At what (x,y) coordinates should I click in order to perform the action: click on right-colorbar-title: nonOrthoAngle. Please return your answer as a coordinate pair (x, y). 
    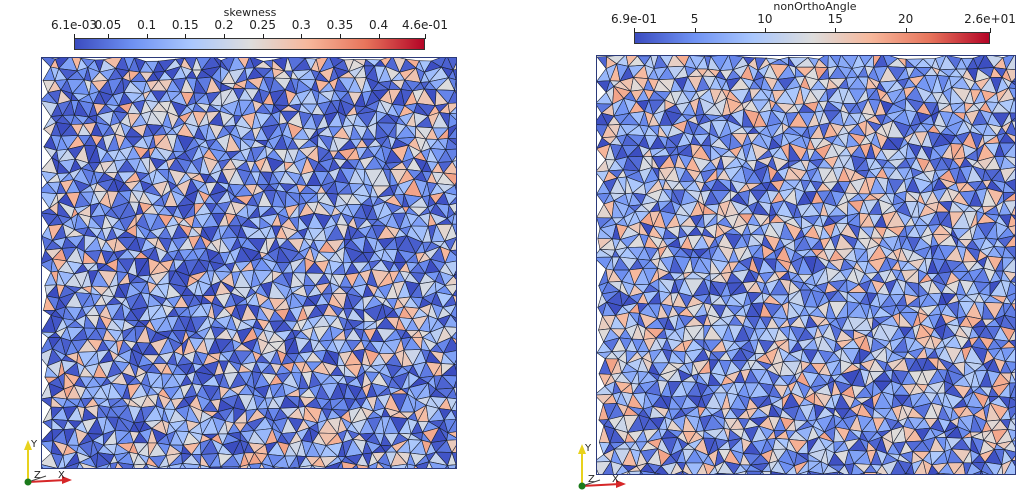
    Looking at the image, I should click on (815, 6).